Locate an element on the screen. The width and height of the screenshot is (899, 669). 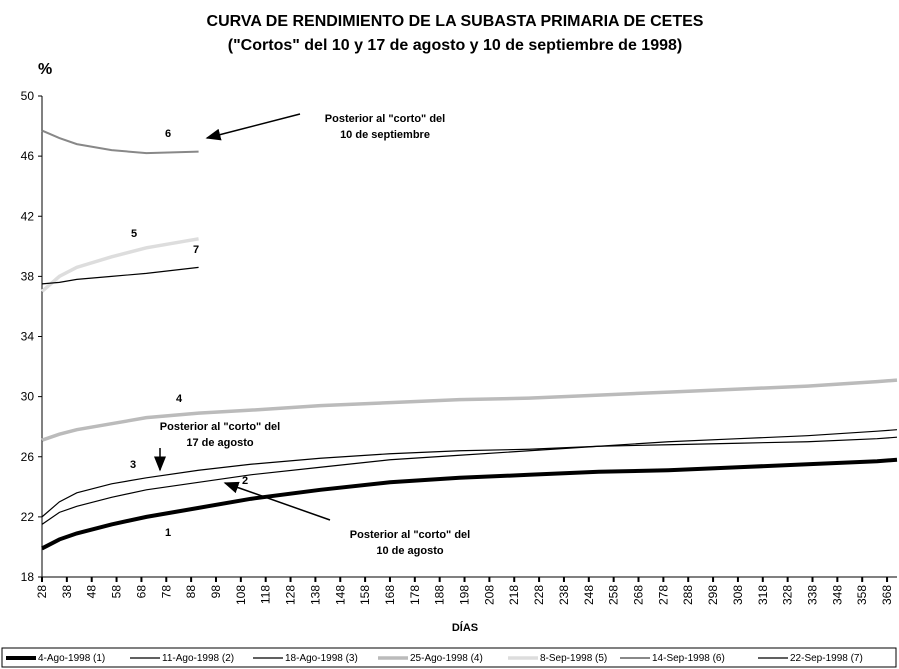
legend-label: 14-Sep-1998 (6) is located at coordinates (688, 658).